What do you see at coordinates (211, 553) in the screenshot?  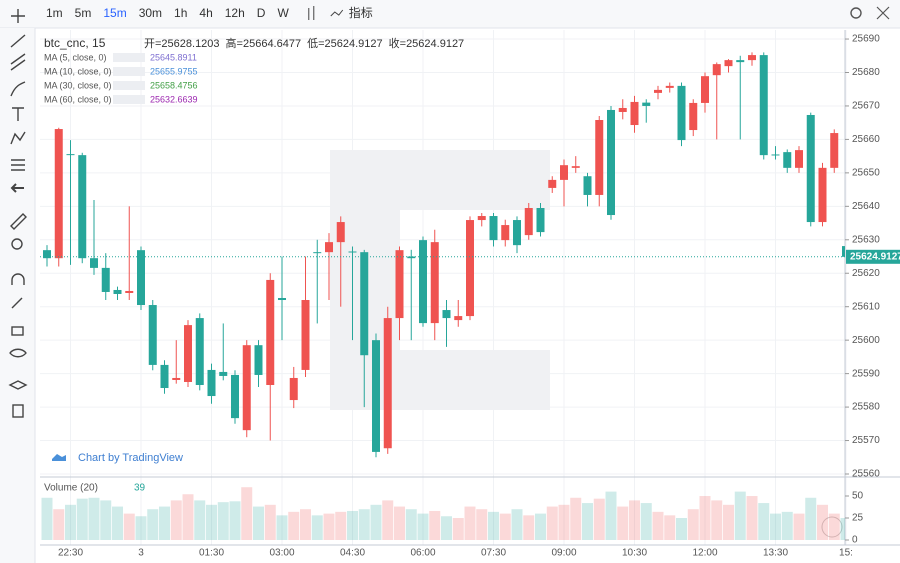 I see `x-tick-label: 01:30` at bounding box center [211, 553].